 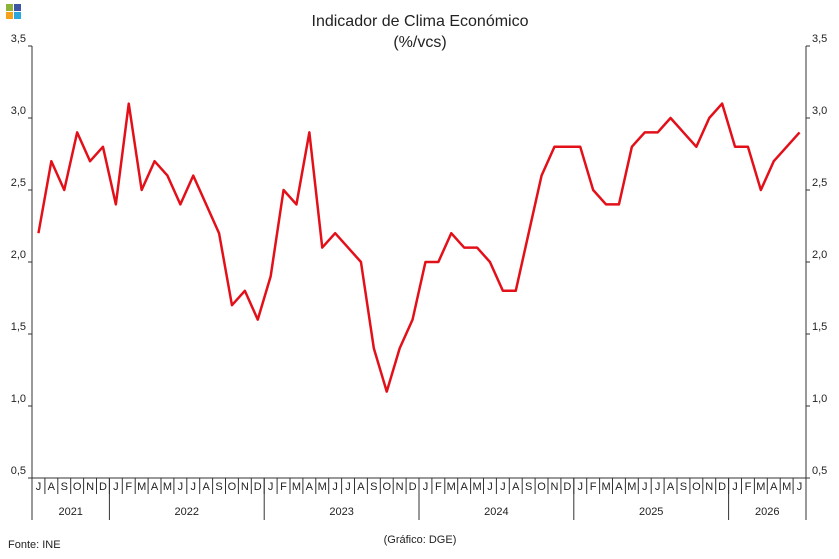 What do you see at coordinates (18, 111) in the screenshot?
I see `y-tick-label: 3,0` at bounding box center [18, 111].